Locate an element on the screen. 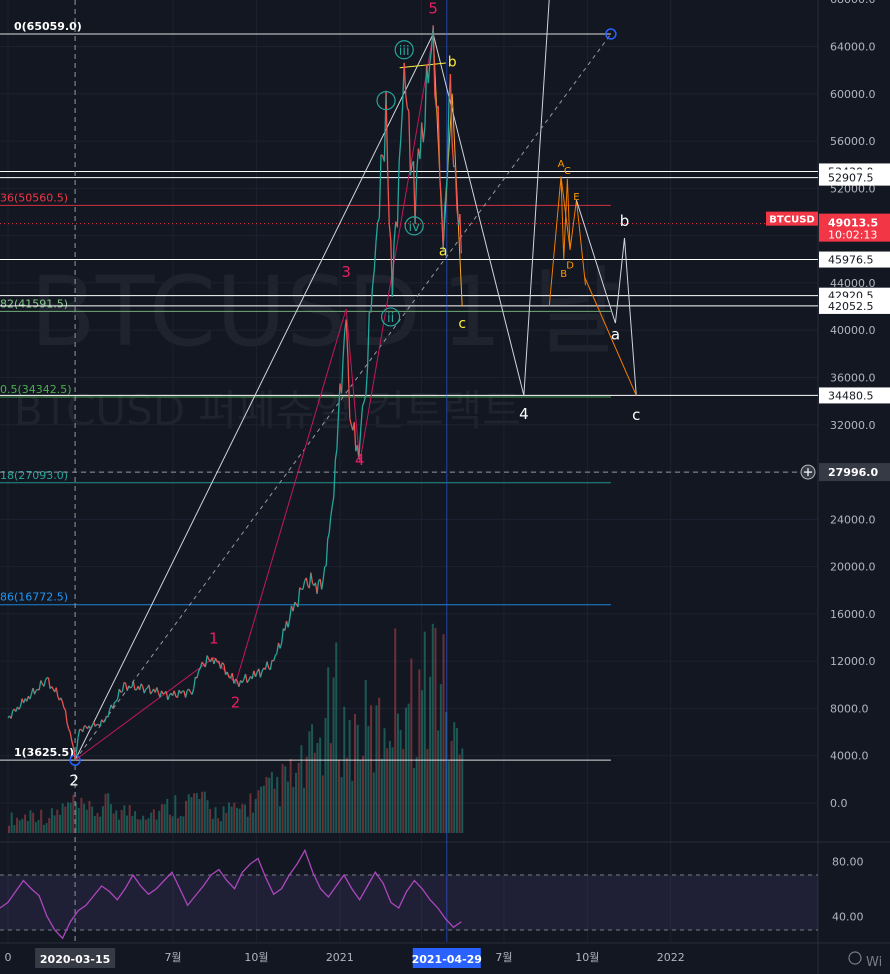  settings-gear-icon is located at coordinates (855, 958).